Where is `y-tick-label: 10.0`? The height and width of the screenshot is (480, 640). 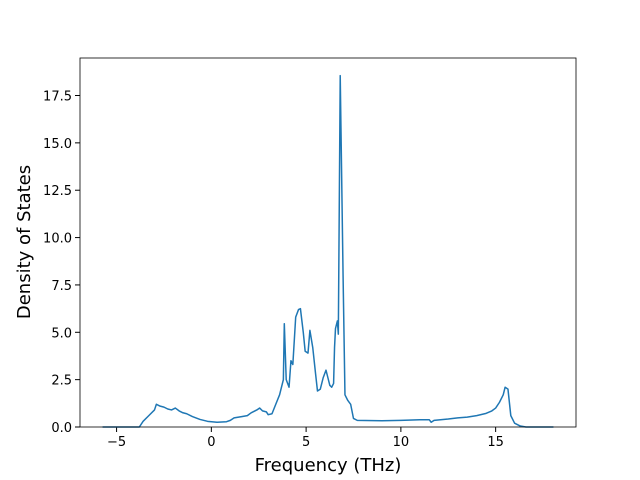 y-tick-label: 10.0 is located at coordinates (57, 239).